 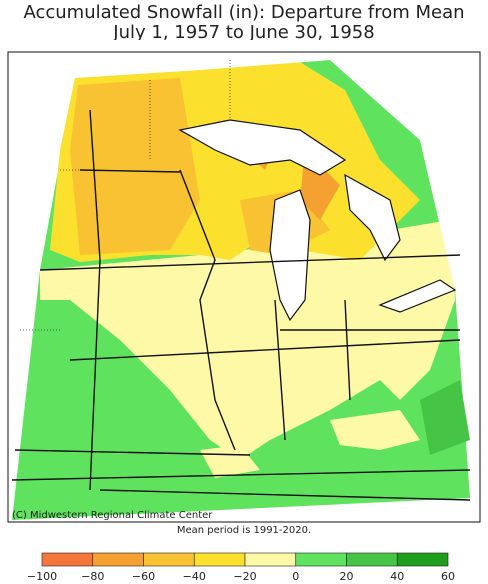 What do you see at coordinates (42, 576) in the screenshot?
I see `colorbar-label: −100` at bounding box center [42, 576].